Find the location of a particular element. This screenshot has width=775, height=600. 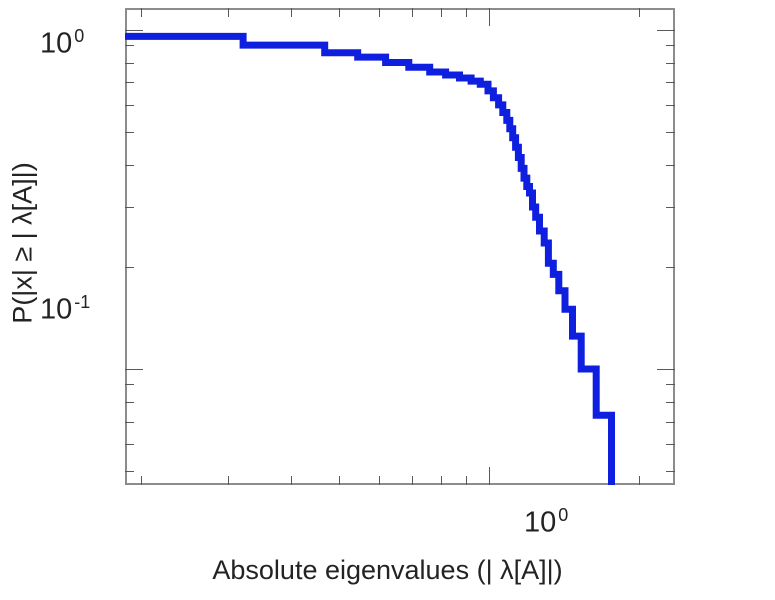

x-tick-label-1e0: 10 0 is located at coordinates (546, 522).